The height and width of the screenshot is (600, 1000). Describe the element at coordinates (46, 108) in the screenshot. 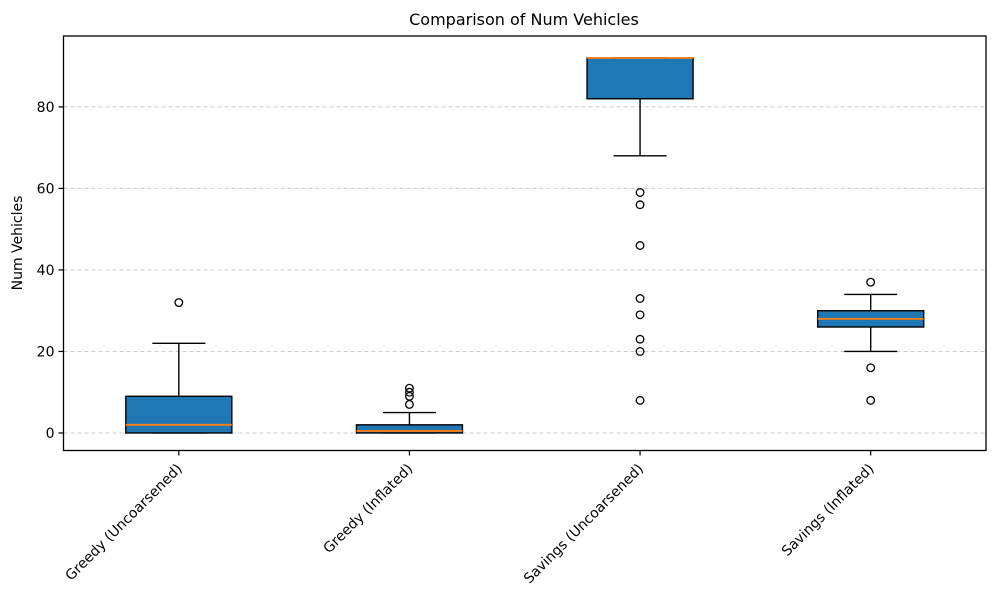

I see `y-tick-label-80: 80` at that location.